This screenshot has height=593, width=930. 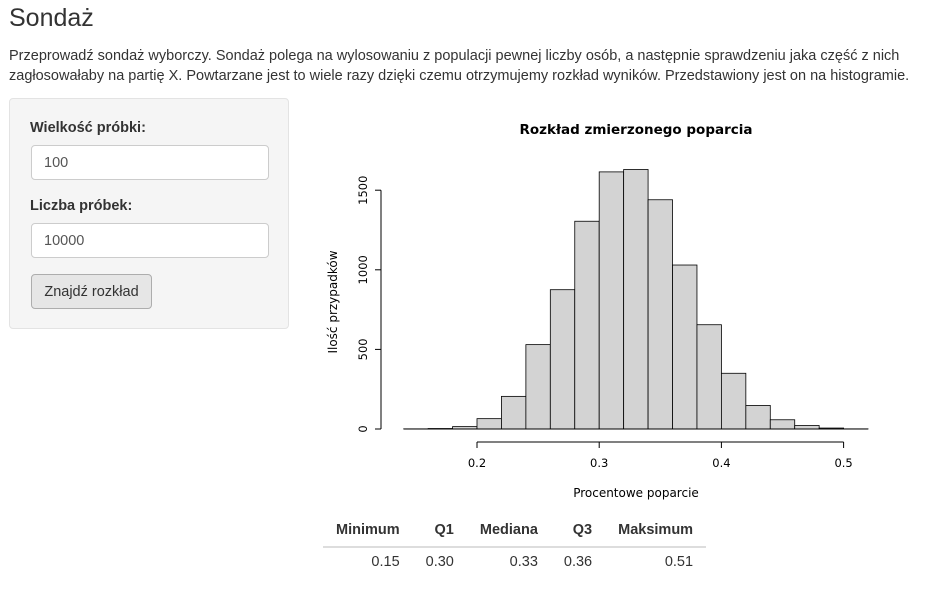 I want to click on stats-header-min: Minimum, so click(x=368, y=530).